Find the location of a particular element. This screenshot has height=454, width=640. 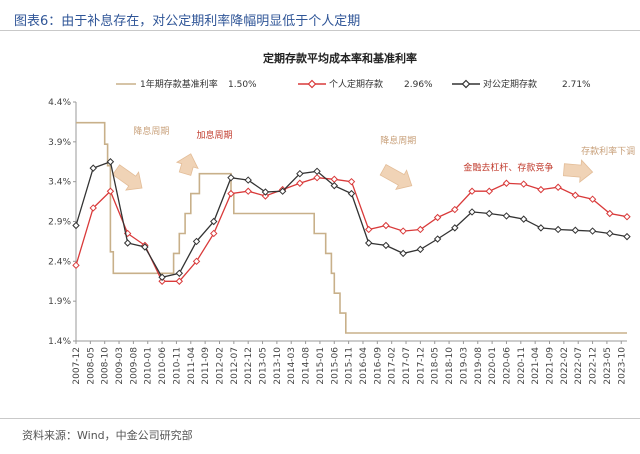

x-tick-label: 2022-07 is located at coordinates (579, 366).